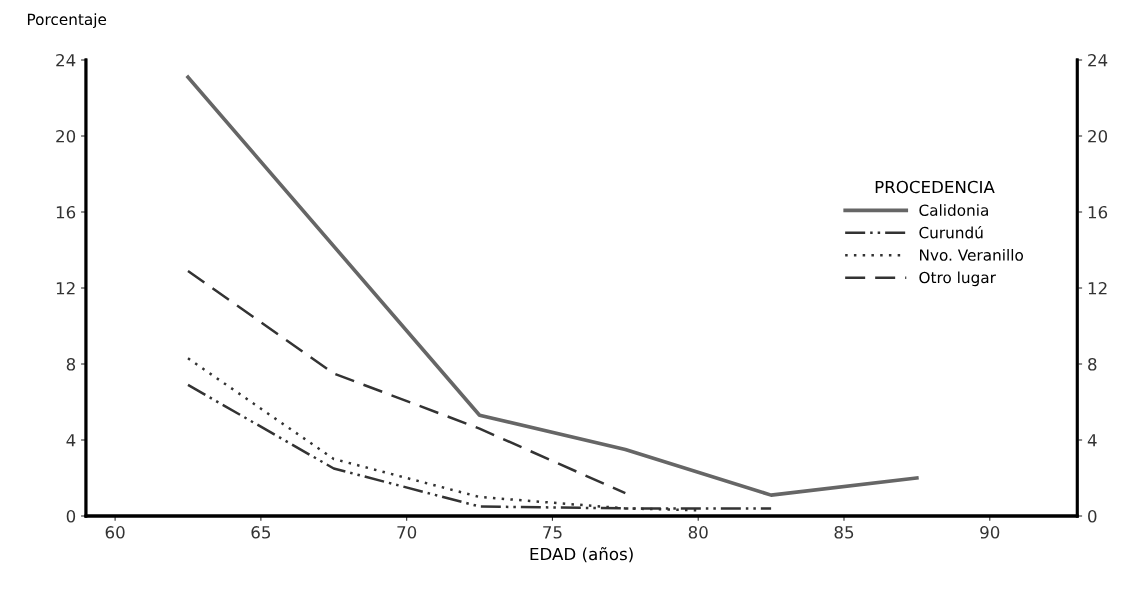 Image resolution: width=1146 pixels, height=600 pixels. Describe the element at coordinates (1098, 212) in the screenshot. I see `y2-tick-label: 16` at that location.